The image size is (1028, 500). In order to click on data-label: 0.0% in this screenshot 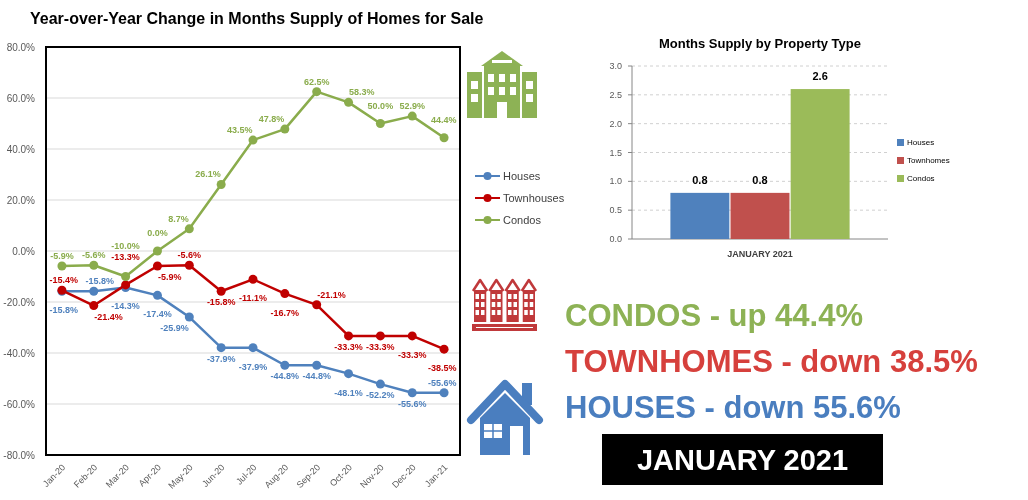, I will do `click(157, 233)`.